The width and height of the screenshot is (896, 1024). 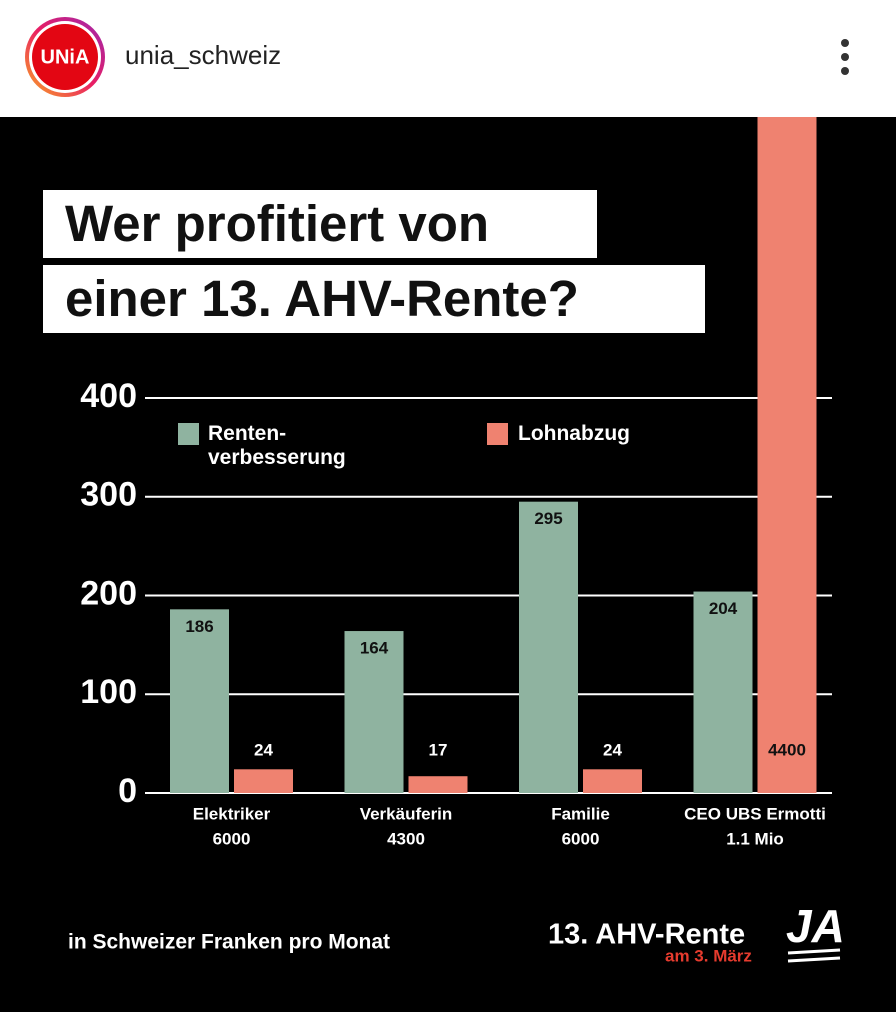 I want to click on x-tick-label: 1.1 Mio, so click(x=755, y=838).